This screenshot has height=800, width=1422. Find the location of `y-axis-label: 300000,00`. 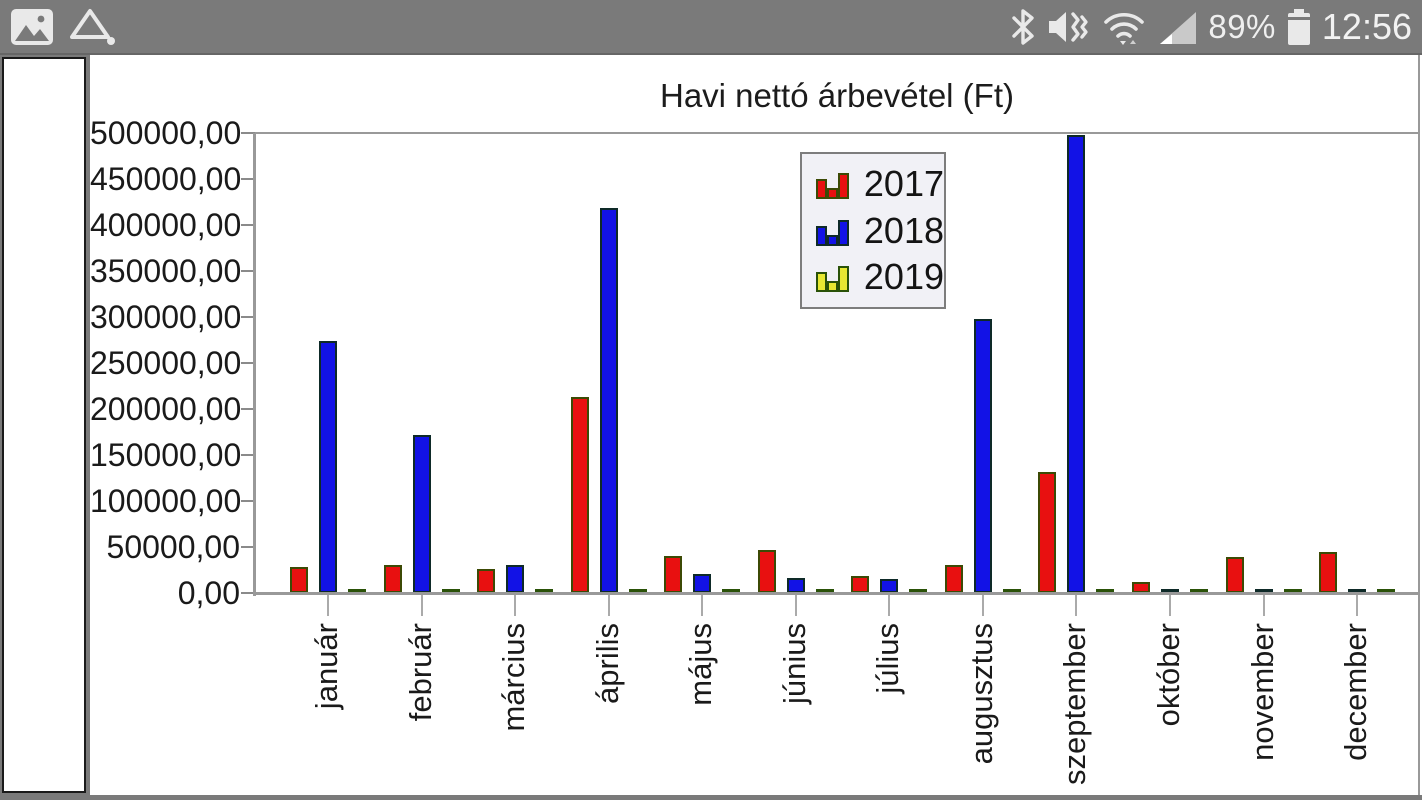

y-axis-label: 300000,00 is located at coordinates (166, 317).